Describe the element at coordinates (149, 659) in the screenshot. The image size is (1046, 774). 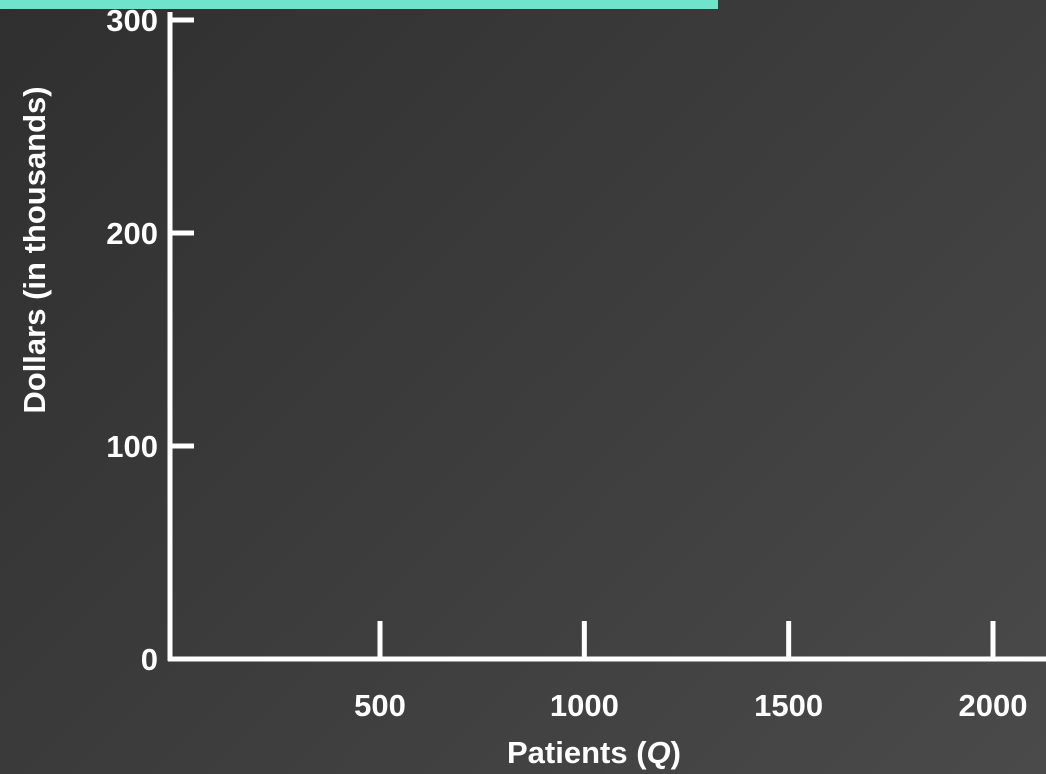
I see `y-tick-label-0: 0` at that location.